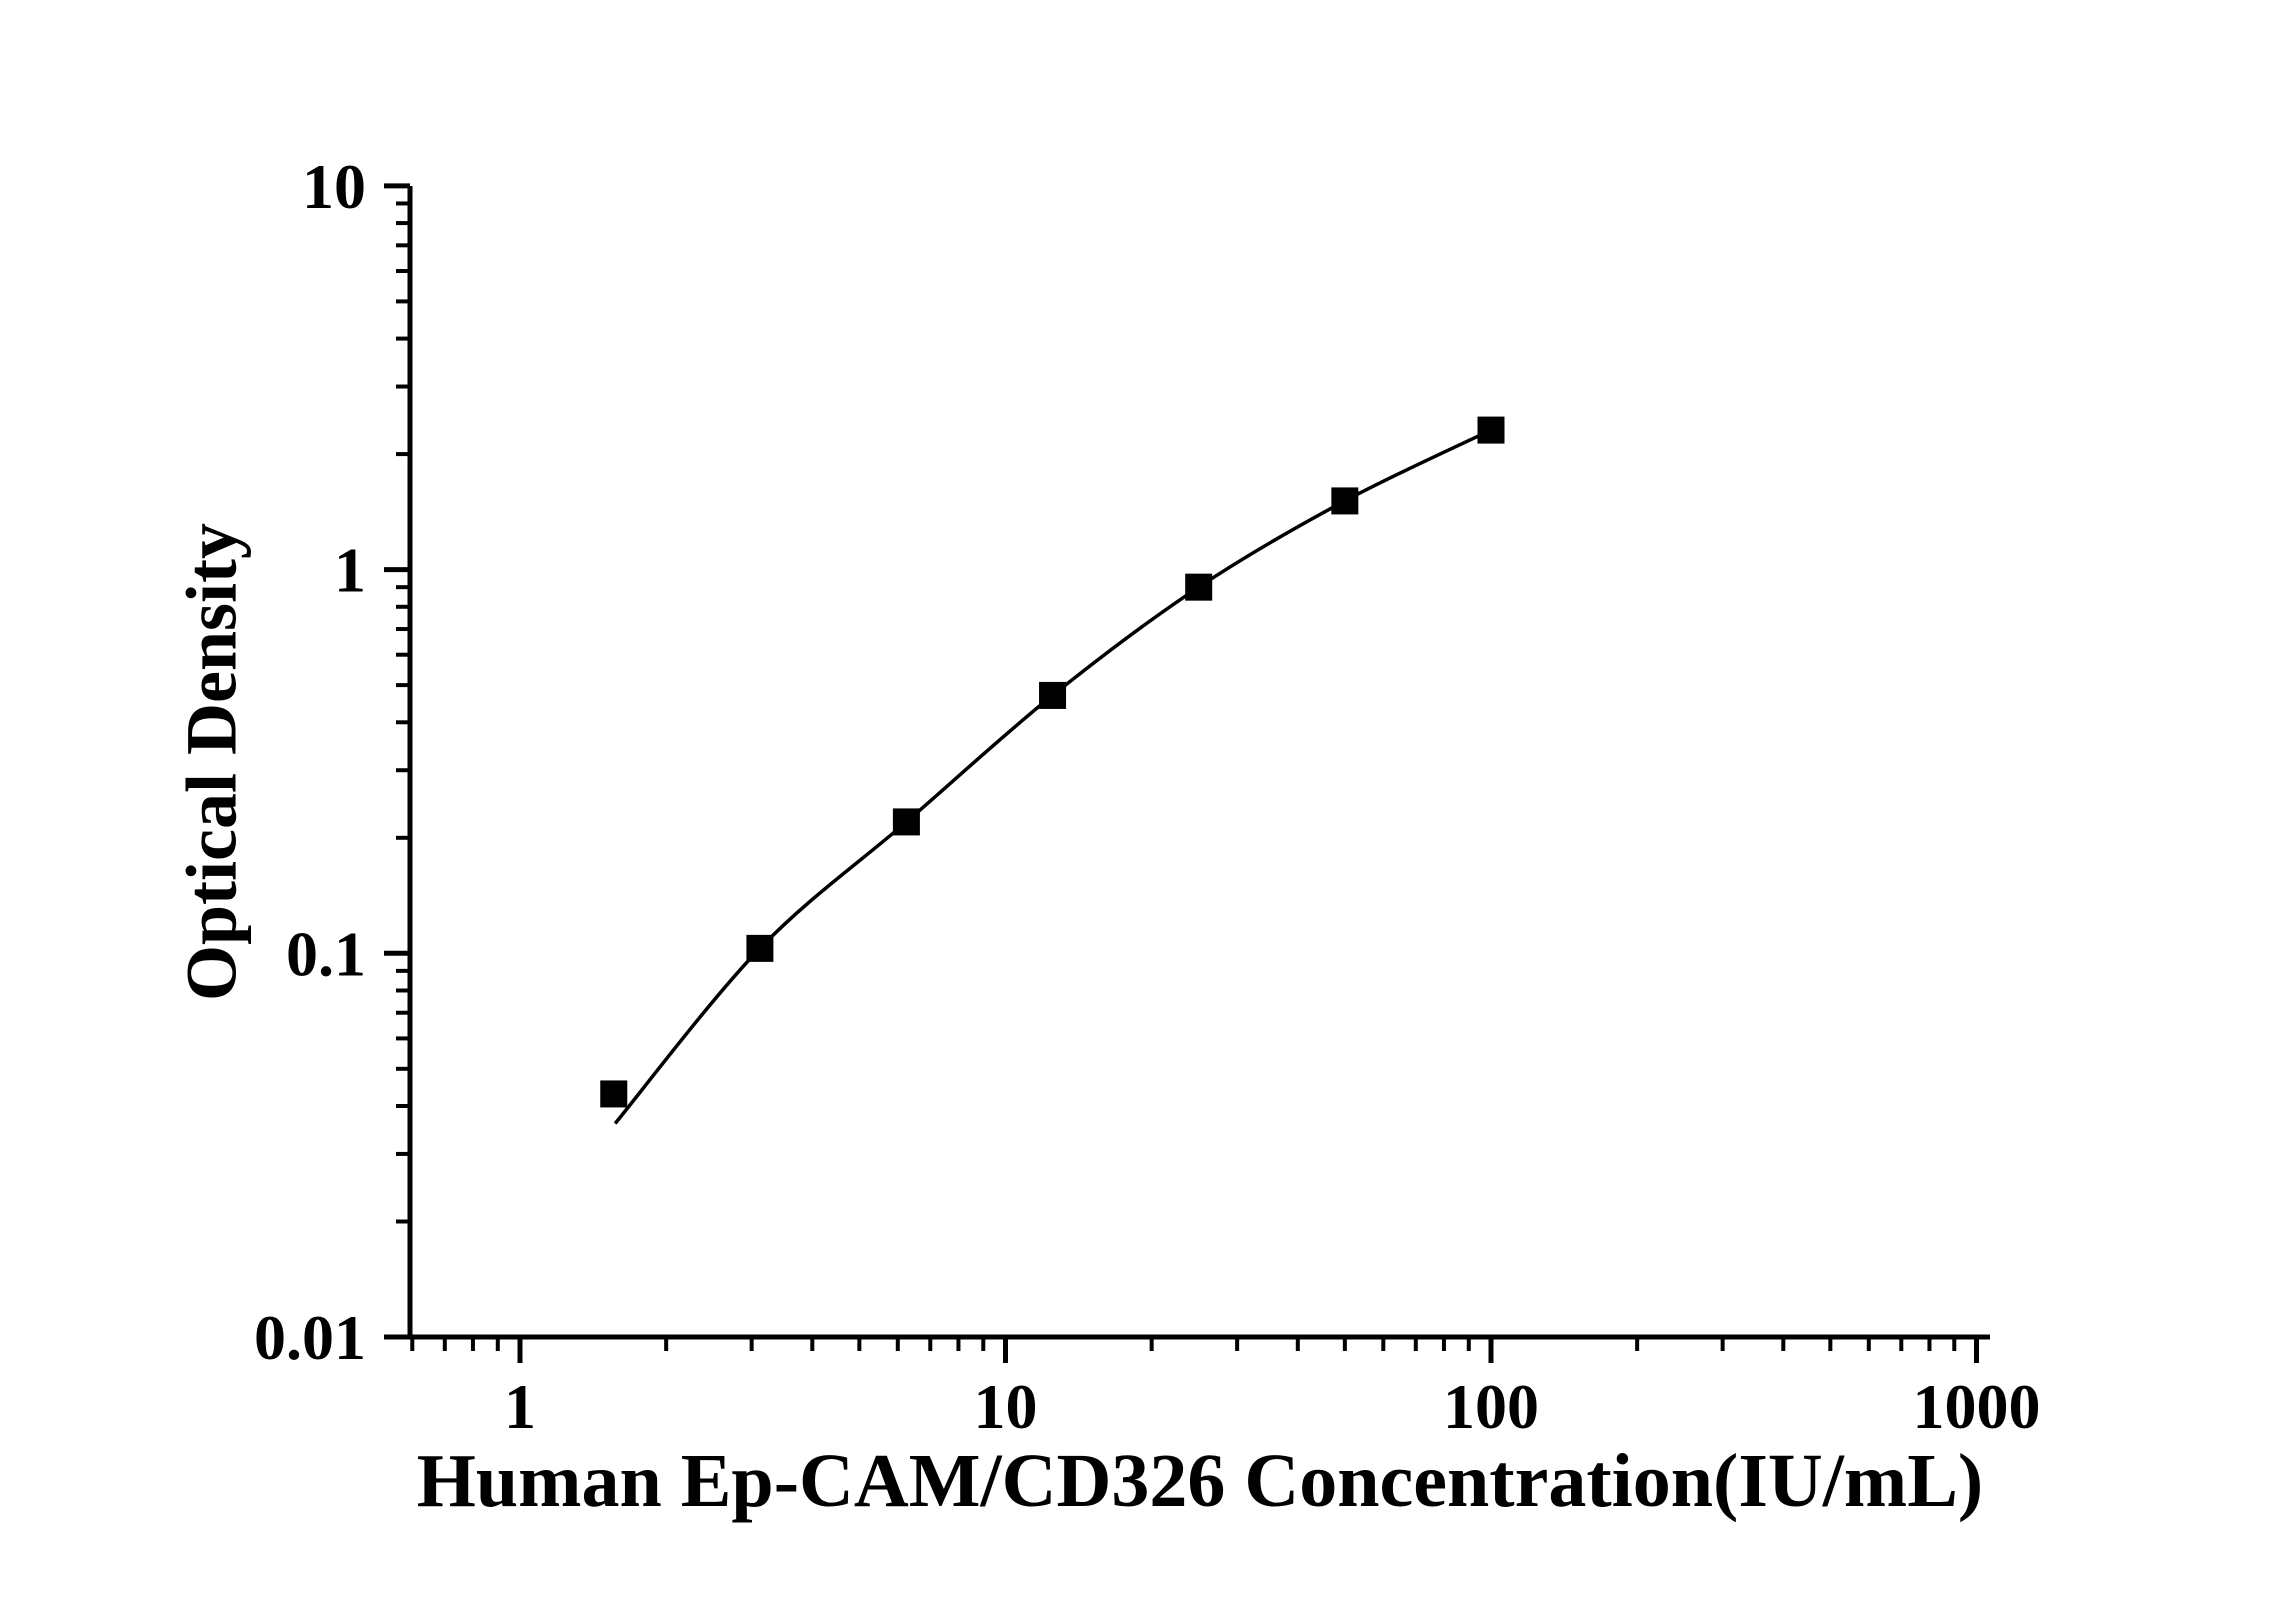  Describe the element at coordinates (1006, 1406) in the screenshot. I see `x-tick-label: 10` at that location.